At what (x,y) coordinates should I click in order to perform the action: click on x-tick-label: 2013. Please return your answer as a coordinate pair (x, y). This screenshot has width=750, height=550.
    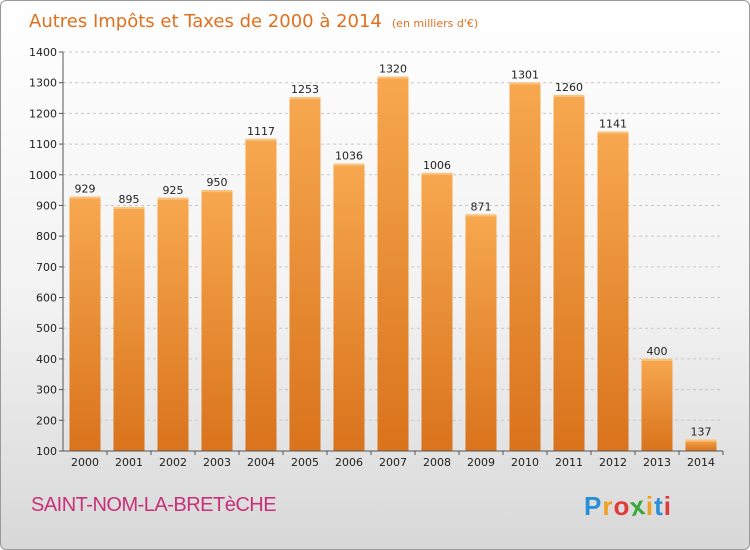
    Looking at the image, I should click on (657, 462).